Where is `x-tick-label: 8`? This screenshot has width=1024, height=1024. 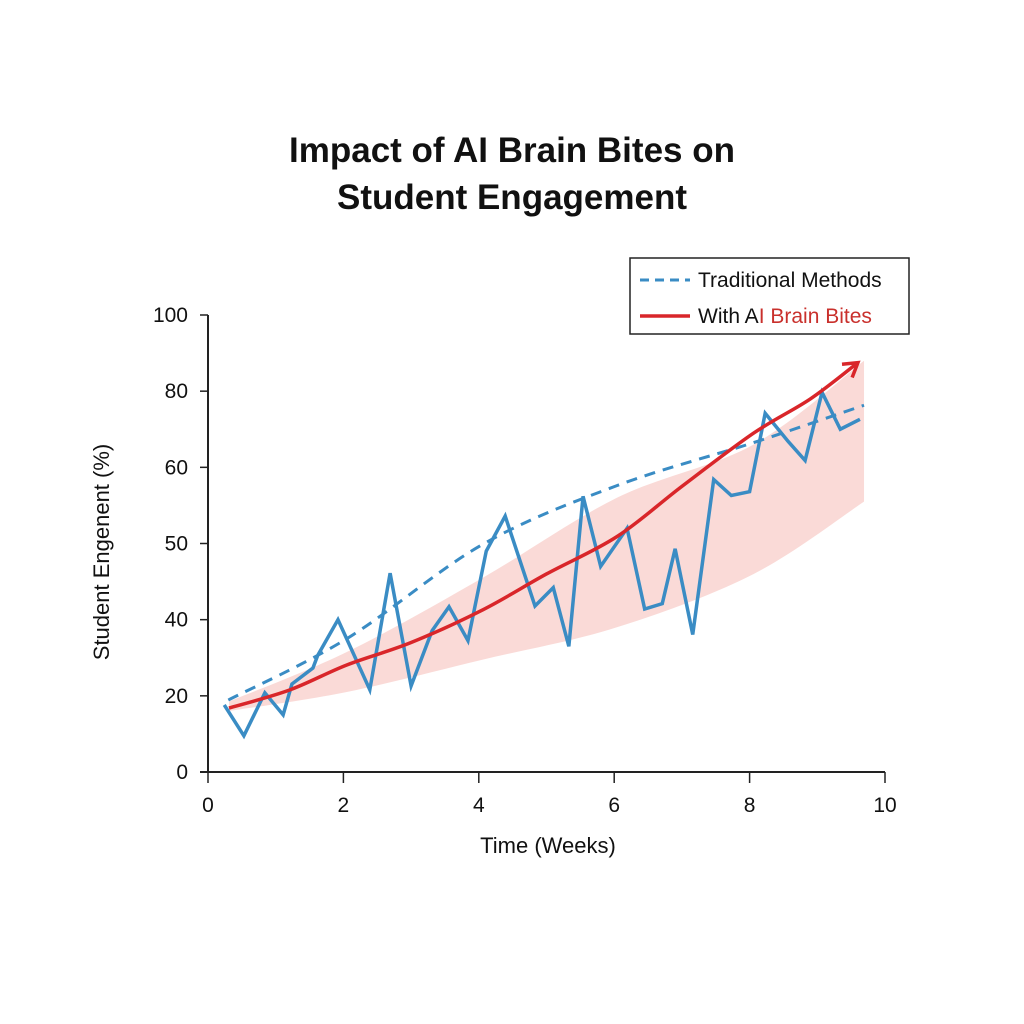
x-tick-label: 8 is located at coordinates (750, 805).